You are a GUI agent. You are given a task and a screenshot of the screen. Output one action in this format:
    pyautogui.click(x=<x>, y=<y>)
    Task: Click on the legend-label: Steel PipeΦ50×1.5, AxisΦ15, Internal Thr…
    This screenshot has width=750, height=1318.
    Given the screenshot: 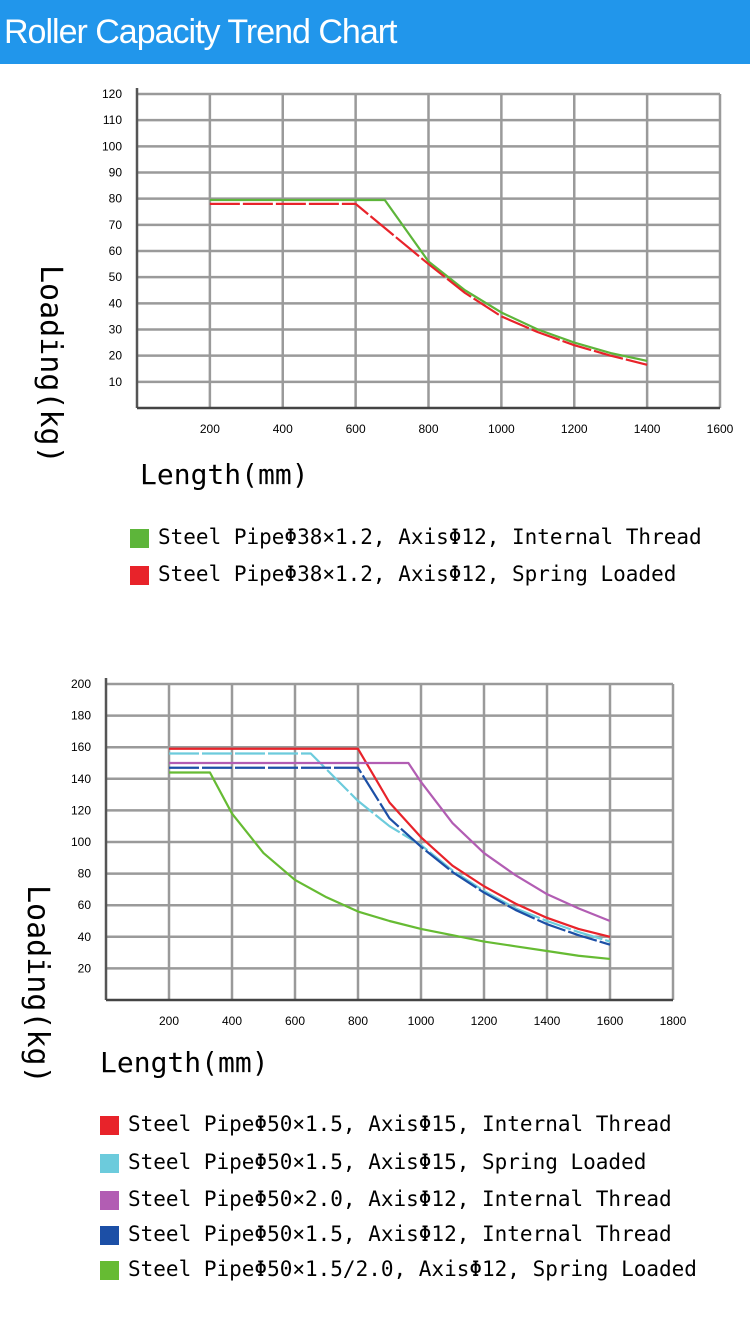 What is the action you would take?
    pyautogui.click(x=400, y=1124)
    